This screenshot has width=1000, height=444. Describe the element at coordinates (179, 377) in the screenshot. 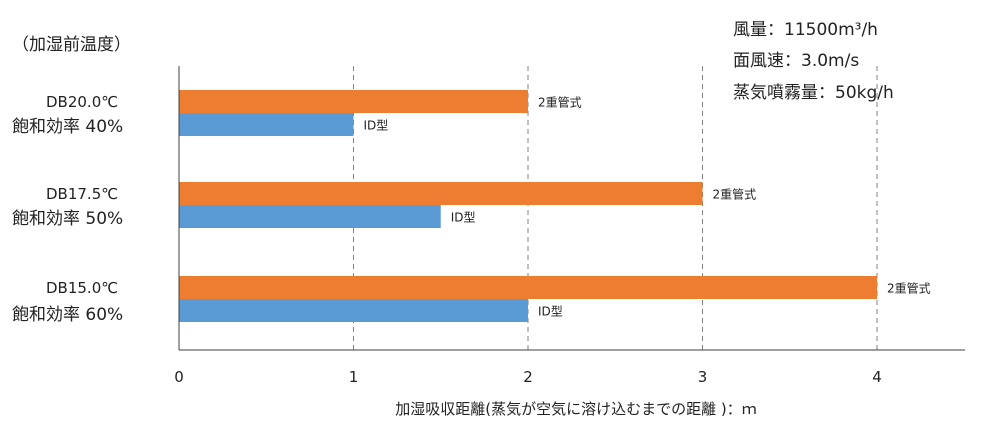

I see `x-tick-label-0: 0` at that location.